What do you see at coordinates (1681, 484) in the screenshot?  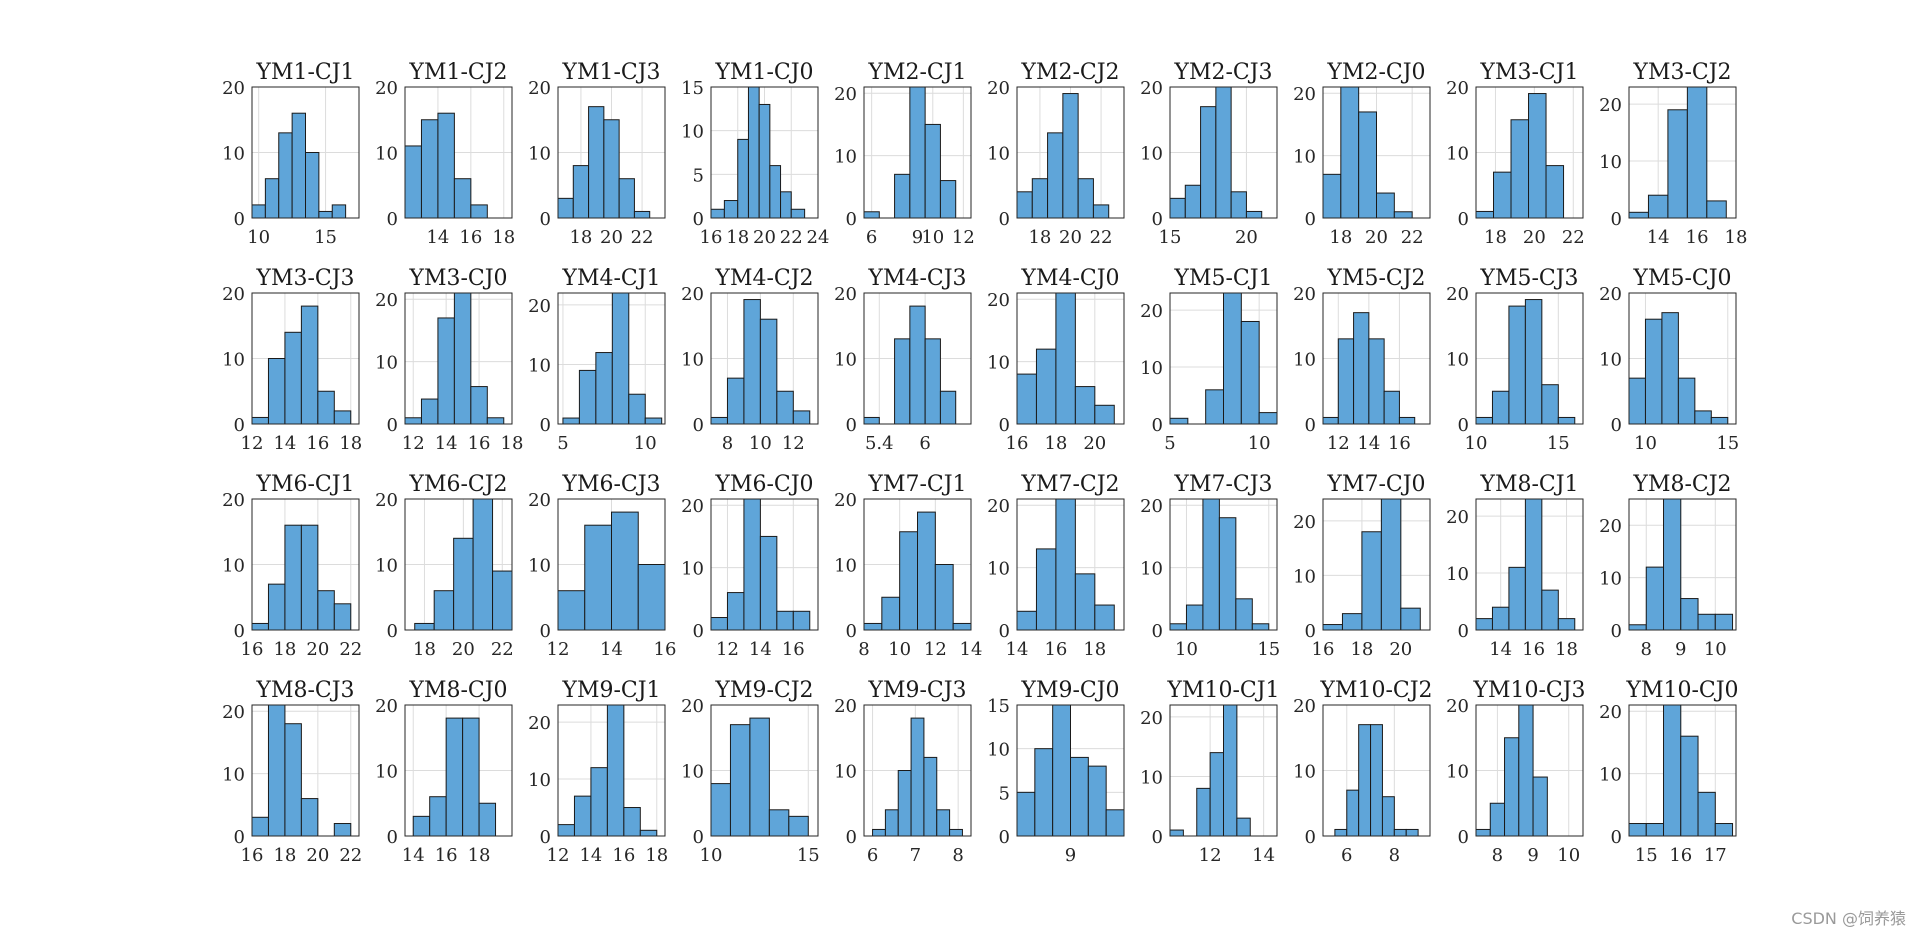 I see `histogram-title: YM8-CJ2` at bounding box center [1681, 484].